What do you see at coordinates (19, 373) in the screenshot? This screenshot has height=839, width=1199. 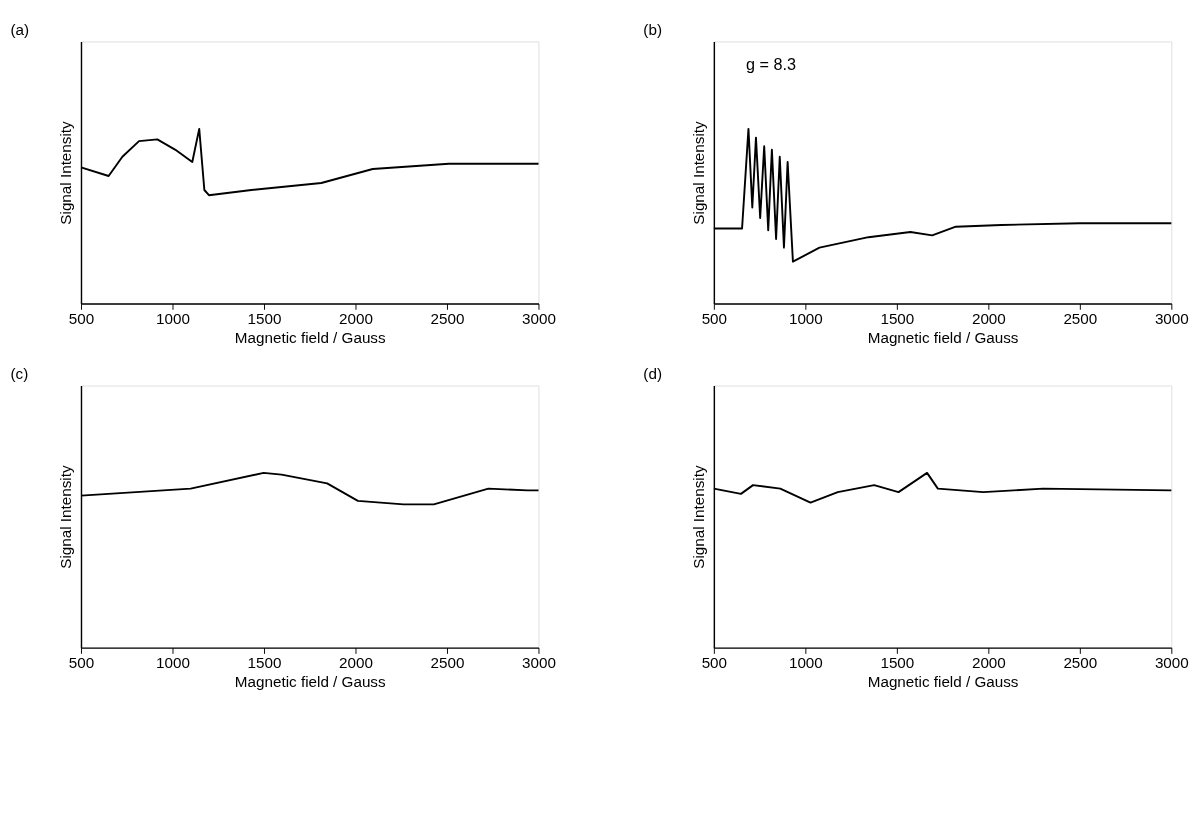 I see `chart-title: (c)` at bounding box center [19, 373].